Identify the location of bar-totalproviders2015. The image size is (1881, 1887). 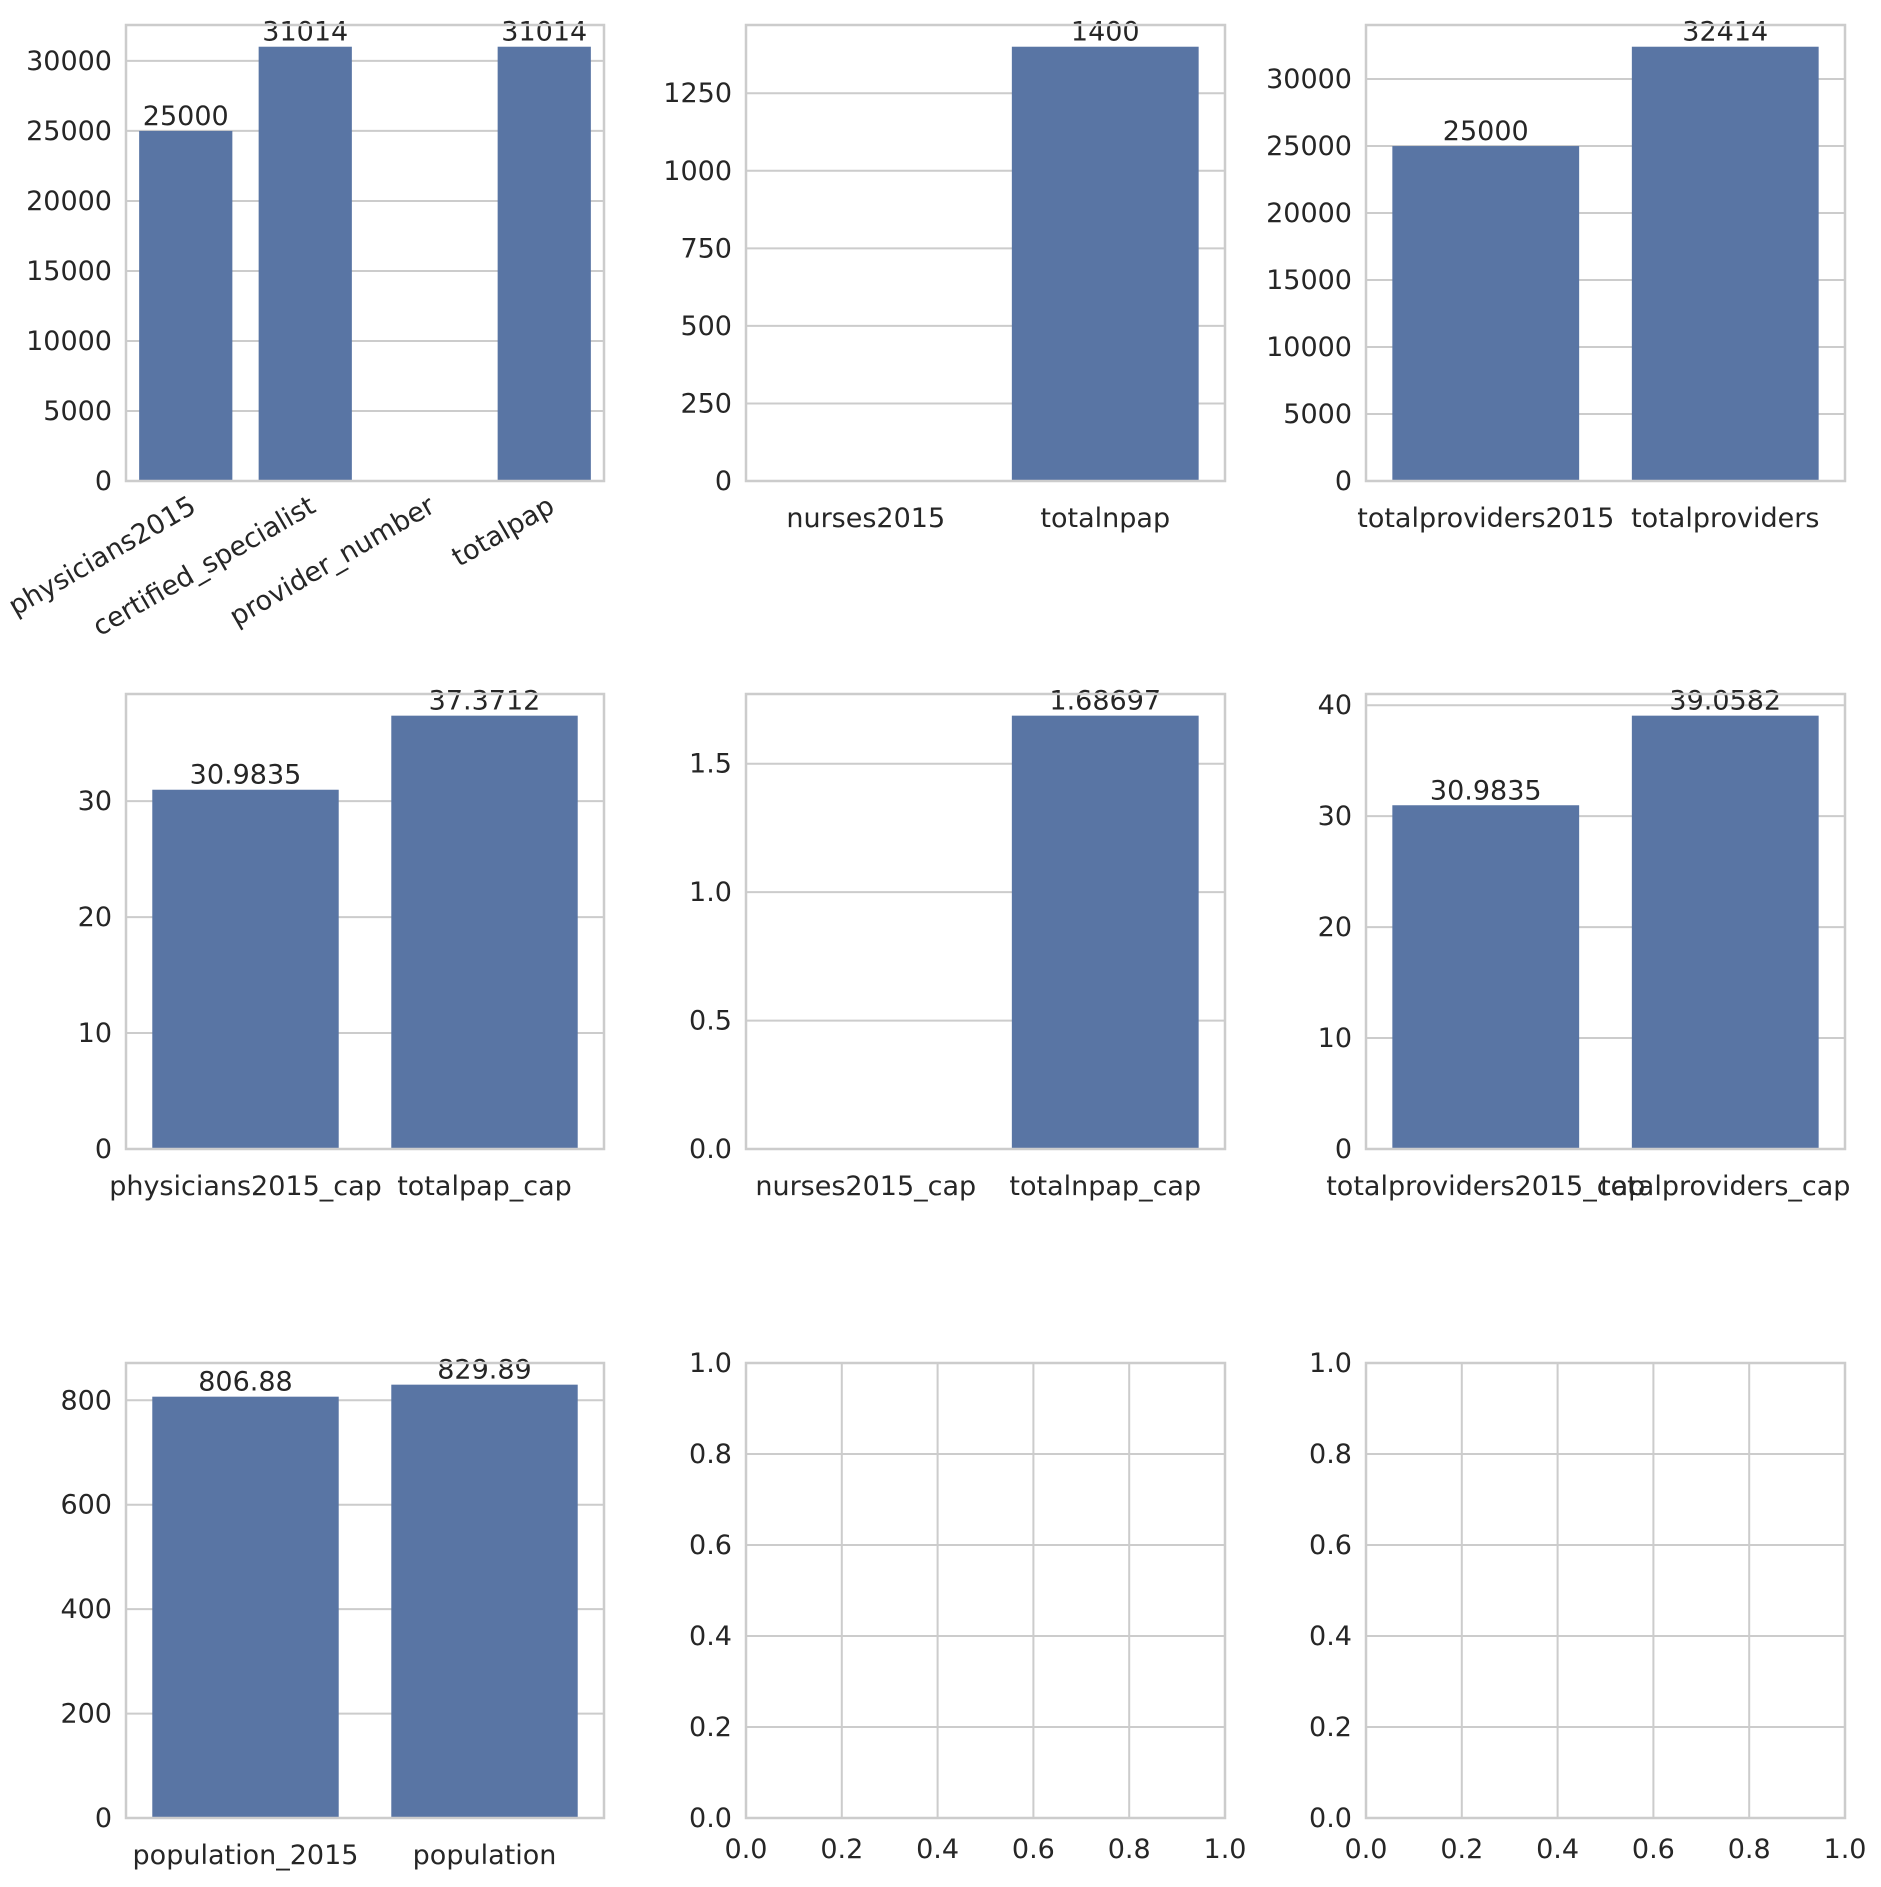
(1486, 313).